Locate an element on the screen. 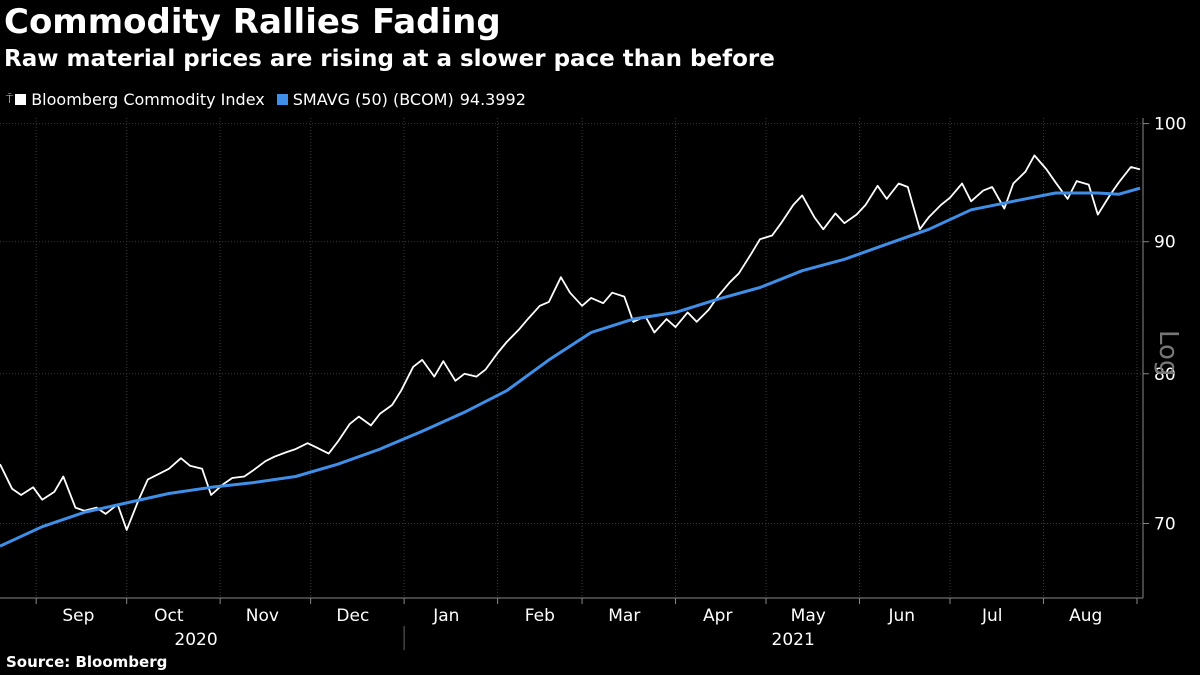 Image resolution: width=1200 pixels, height=675 pixels. x-tick-label: Dec is located at coordinates (352, 616).